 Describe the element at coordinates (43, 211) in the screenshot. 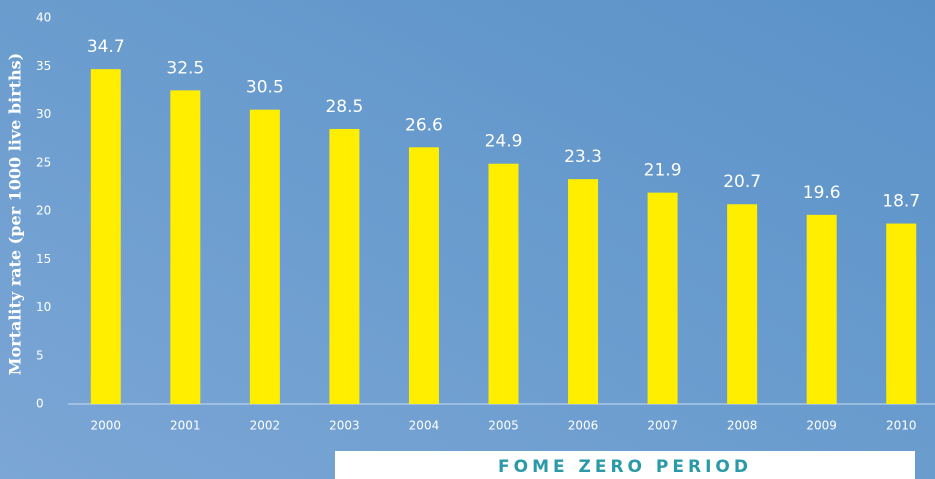

I see `y-tick-label: 20` at that location.